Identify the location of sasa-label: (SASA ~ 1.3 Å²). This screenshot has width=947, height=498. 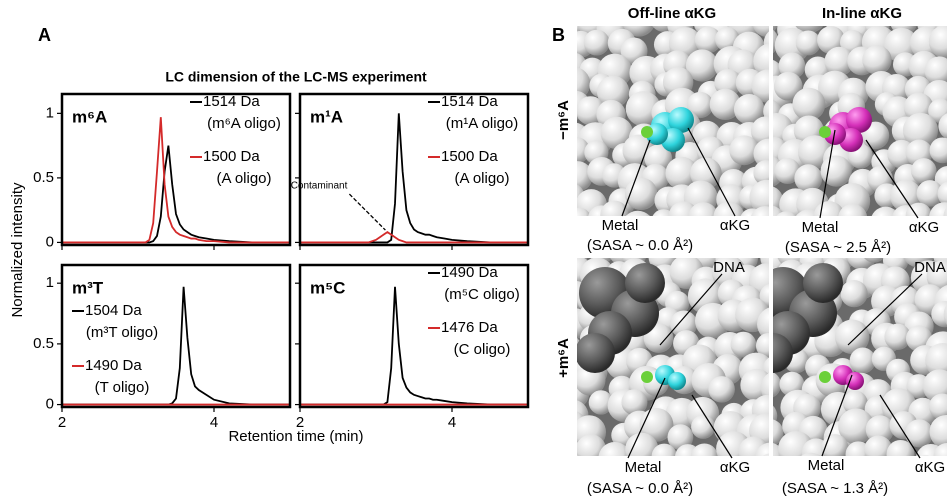
(835, 488).